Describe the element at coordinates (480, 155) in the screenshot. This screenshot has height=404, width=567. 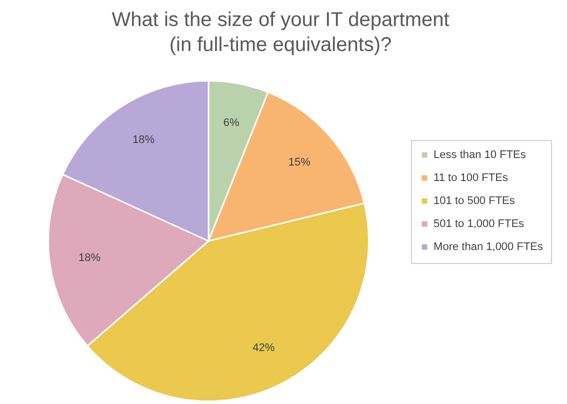
I see `legend-label: Less than 10 FTEs` at that location.